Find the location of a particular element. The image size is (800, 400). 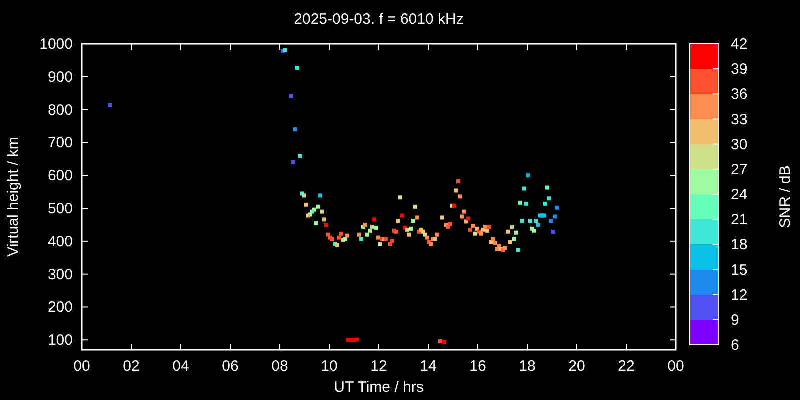

color-bar-title: SNR / dB is located at coordinates (785, 197).